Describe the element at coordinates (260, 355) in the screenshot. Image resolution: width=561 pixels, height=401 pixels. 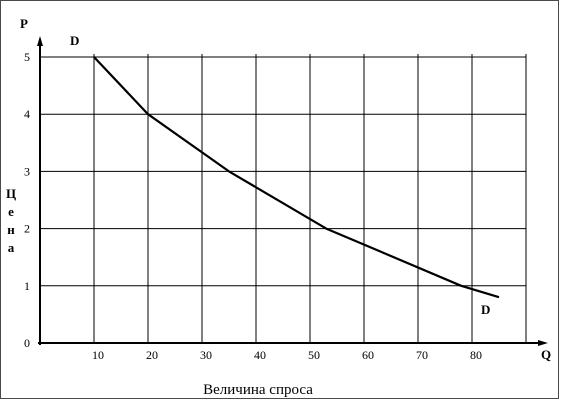
I see `x-tick-label: 40` at that location.